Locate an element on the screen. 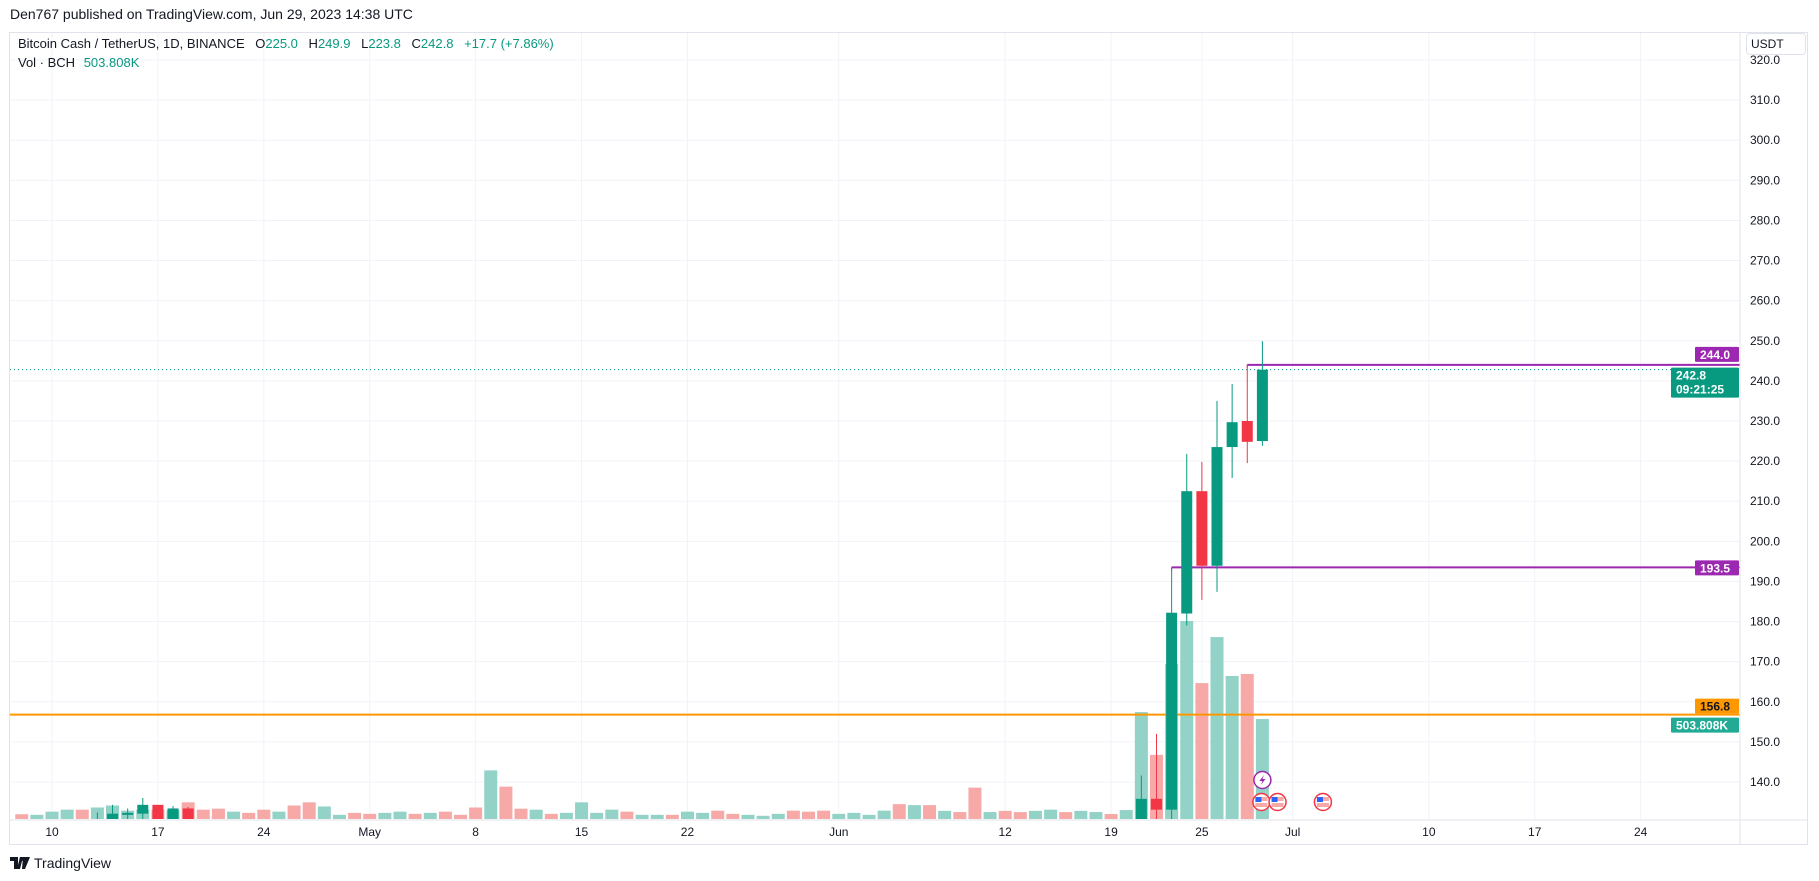 This screenshot has height=881, width=1819. x-tick-label: 10 is located at coordinates (52, 832).